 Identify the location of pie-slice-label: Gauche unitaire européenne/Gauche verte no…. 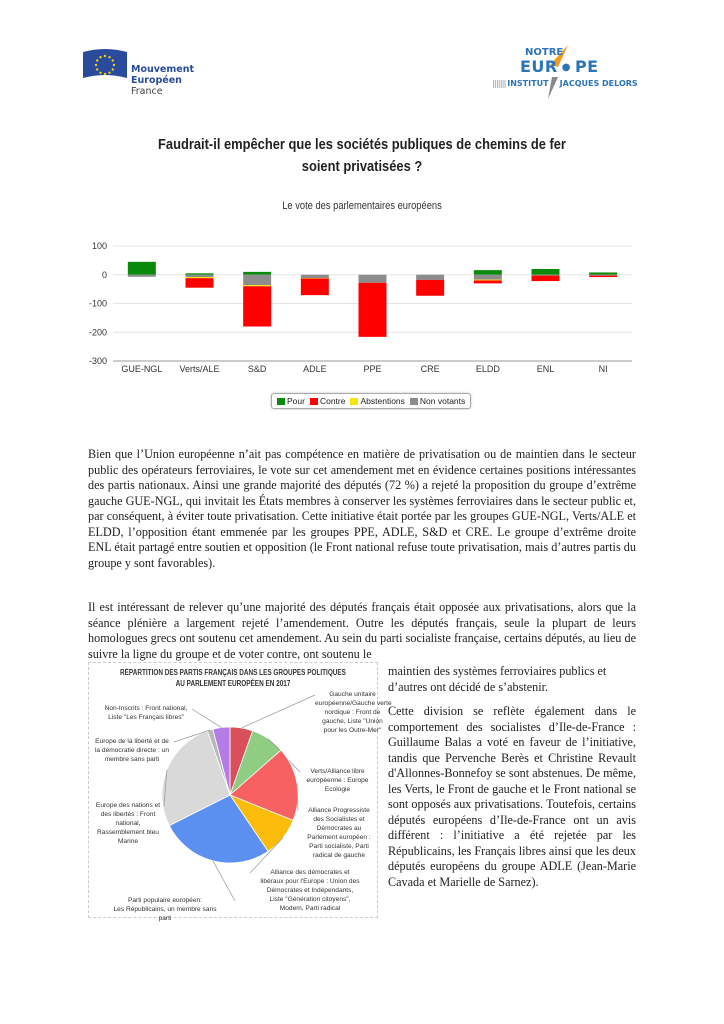
(353, 712).